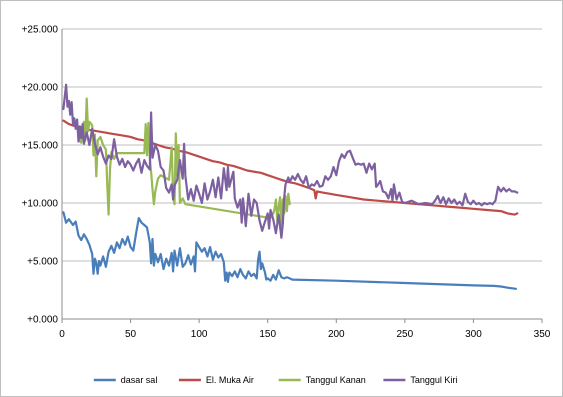  Describe the element at coordinates (305, 334) in the screenshot. I see `x-tick-labels: 0 50 100 150 200 250 300 350` at that location.